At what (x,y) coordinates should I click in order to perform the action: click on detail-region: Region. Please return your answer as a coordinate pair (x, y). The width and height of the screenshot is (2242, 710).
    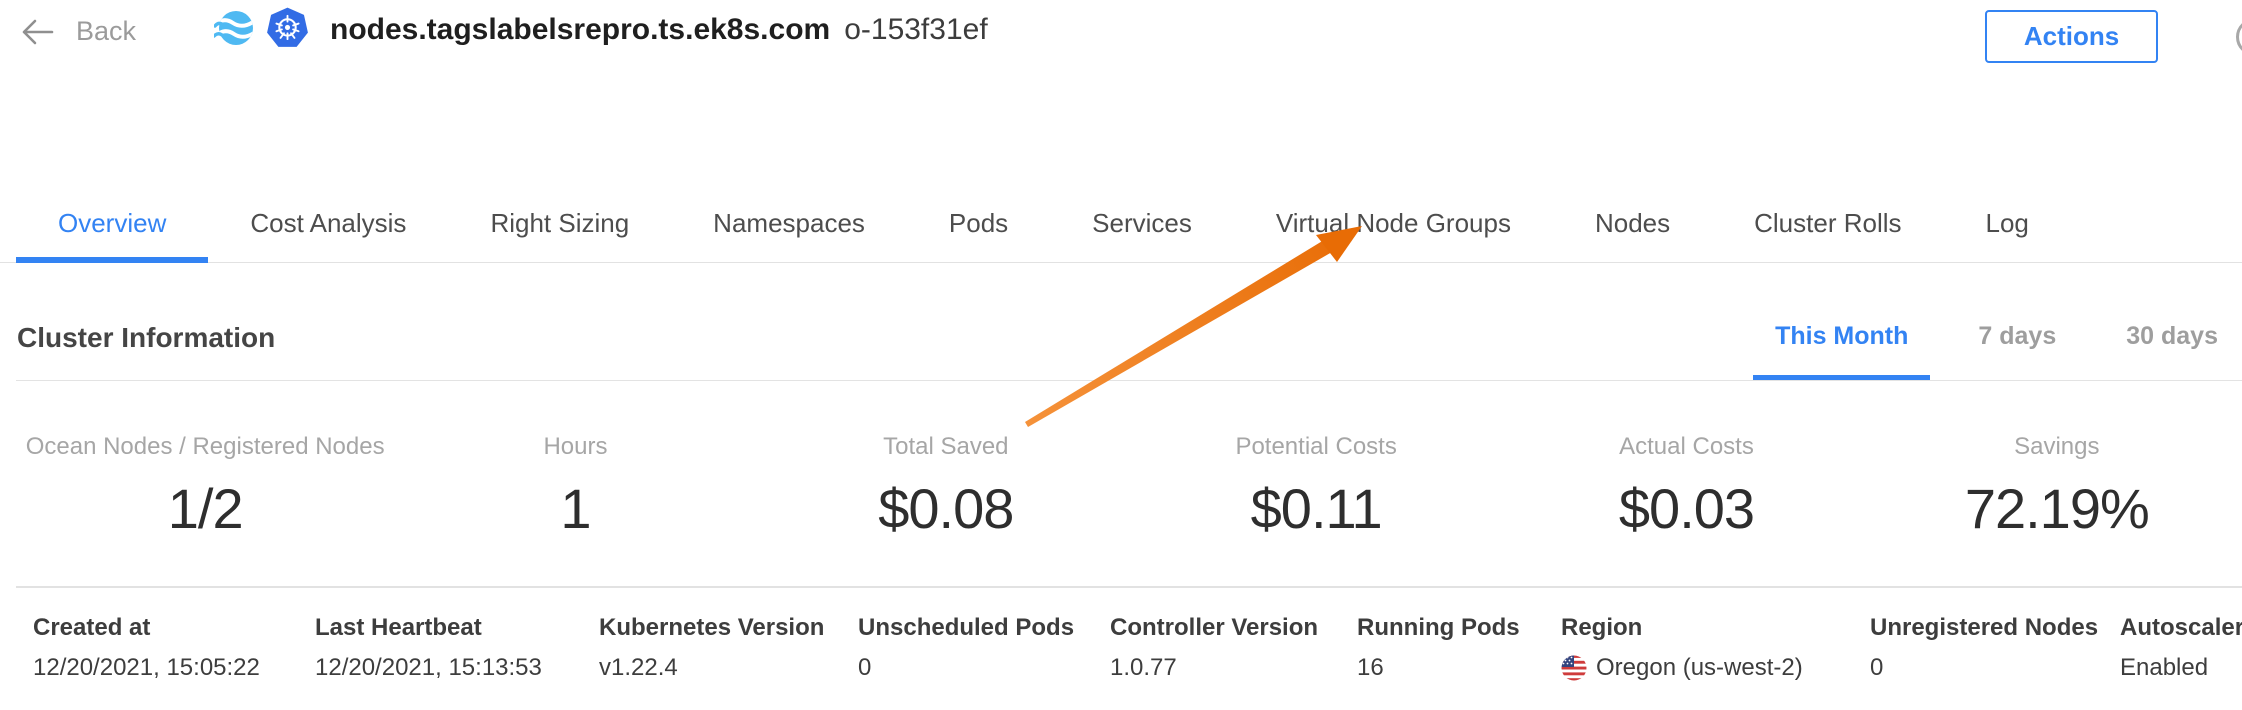
    Looking at the image, I should click on (1715, 648).